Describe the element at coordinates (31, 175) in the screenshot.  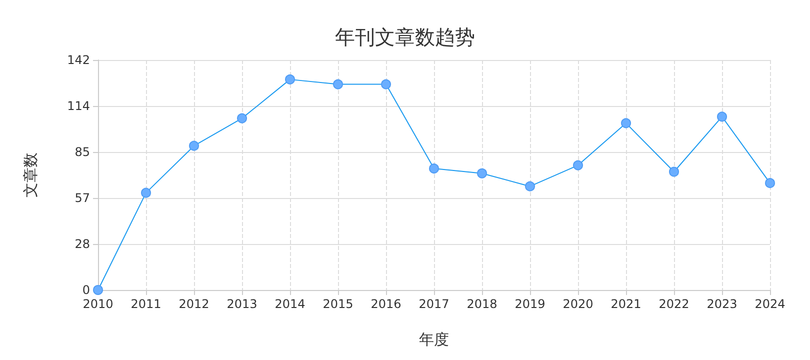
I see `y-axis-title: 文章数` at that location.